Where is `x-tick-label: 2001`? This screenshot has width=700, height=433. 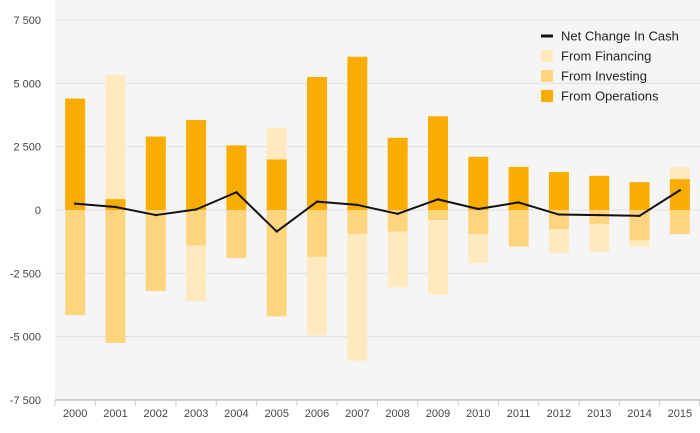 x-tick-label: 2001 is located at coordinates (115, 414).